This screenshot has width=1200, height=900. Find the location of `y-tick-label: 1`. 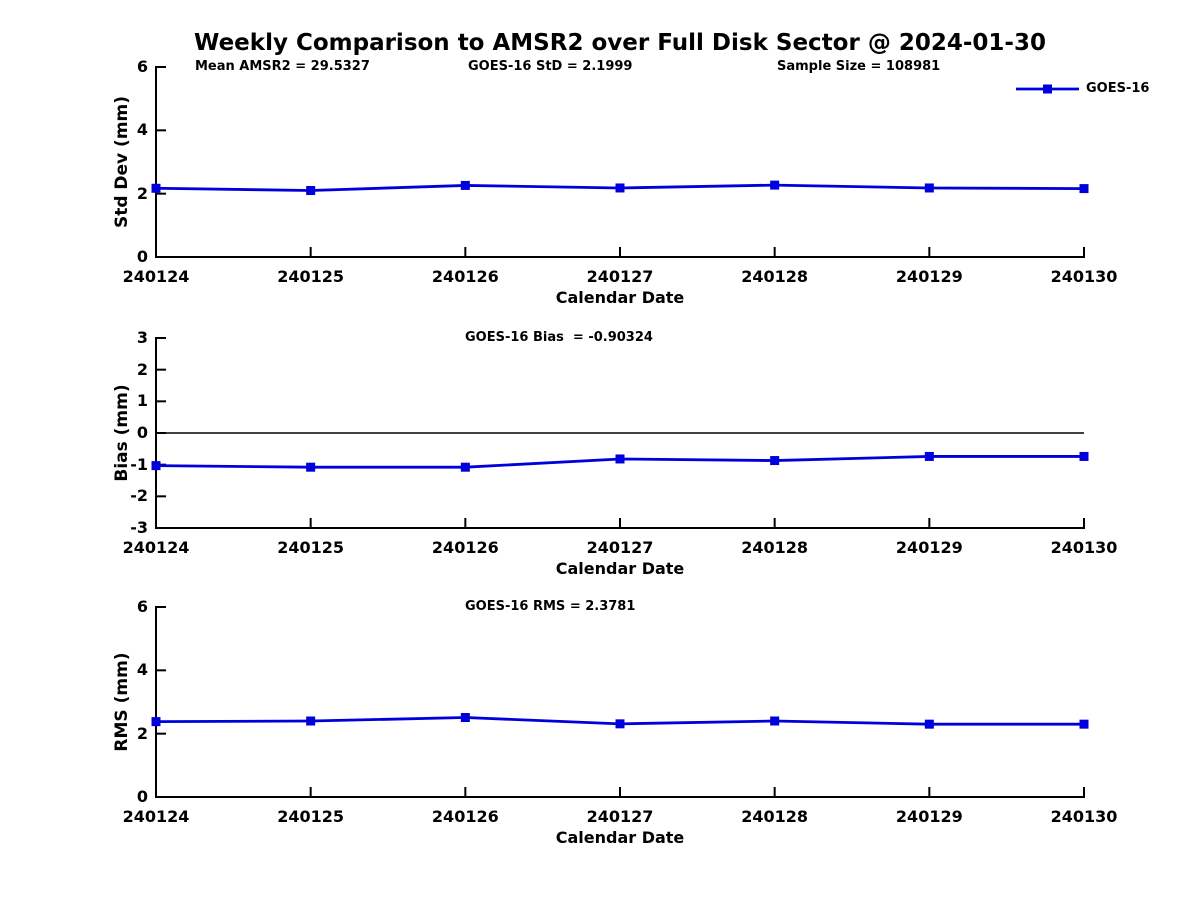

y-tick-label: 1 is located at coordinates (142, 401).